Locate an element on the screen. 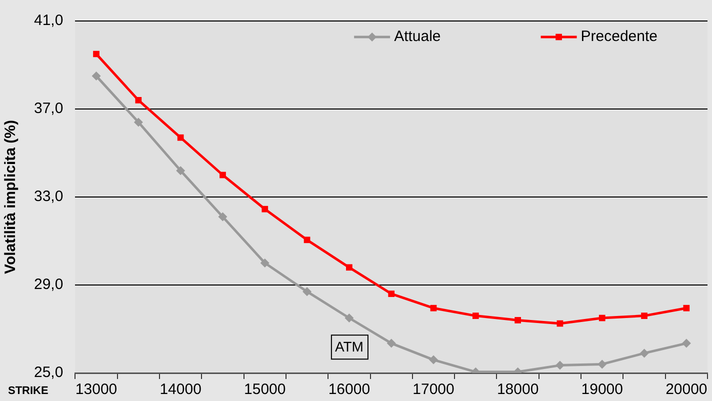  y-tick-label: 33,0 is located at coordinates (49, 197).